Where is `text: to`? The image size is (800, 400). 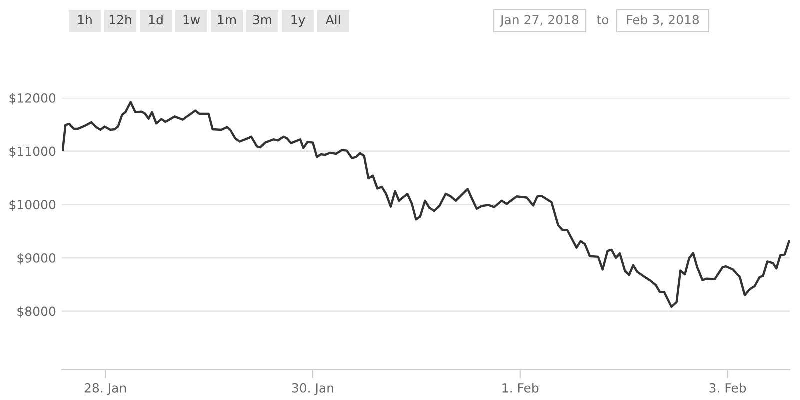
text: to is located at coordinates (603, 20).